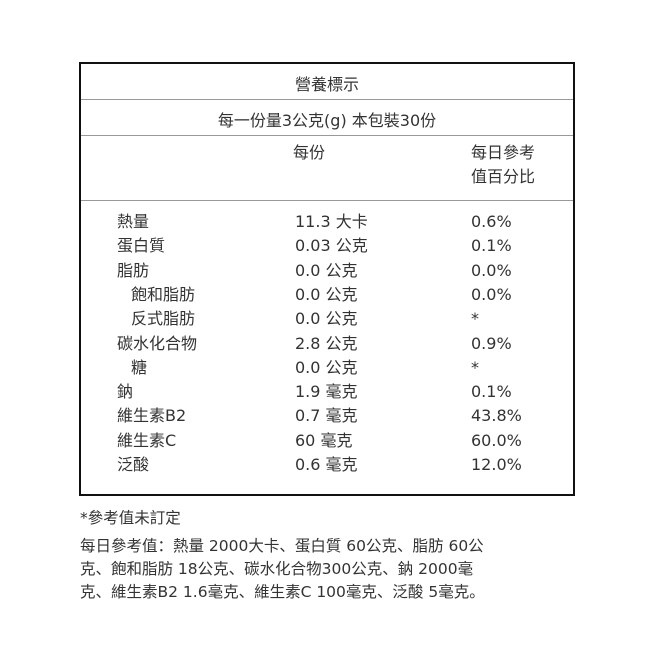 The width and height of the screenshot is (664, 664). I want to click on nutrient-name: 碳水化合物, so click(157, 343).